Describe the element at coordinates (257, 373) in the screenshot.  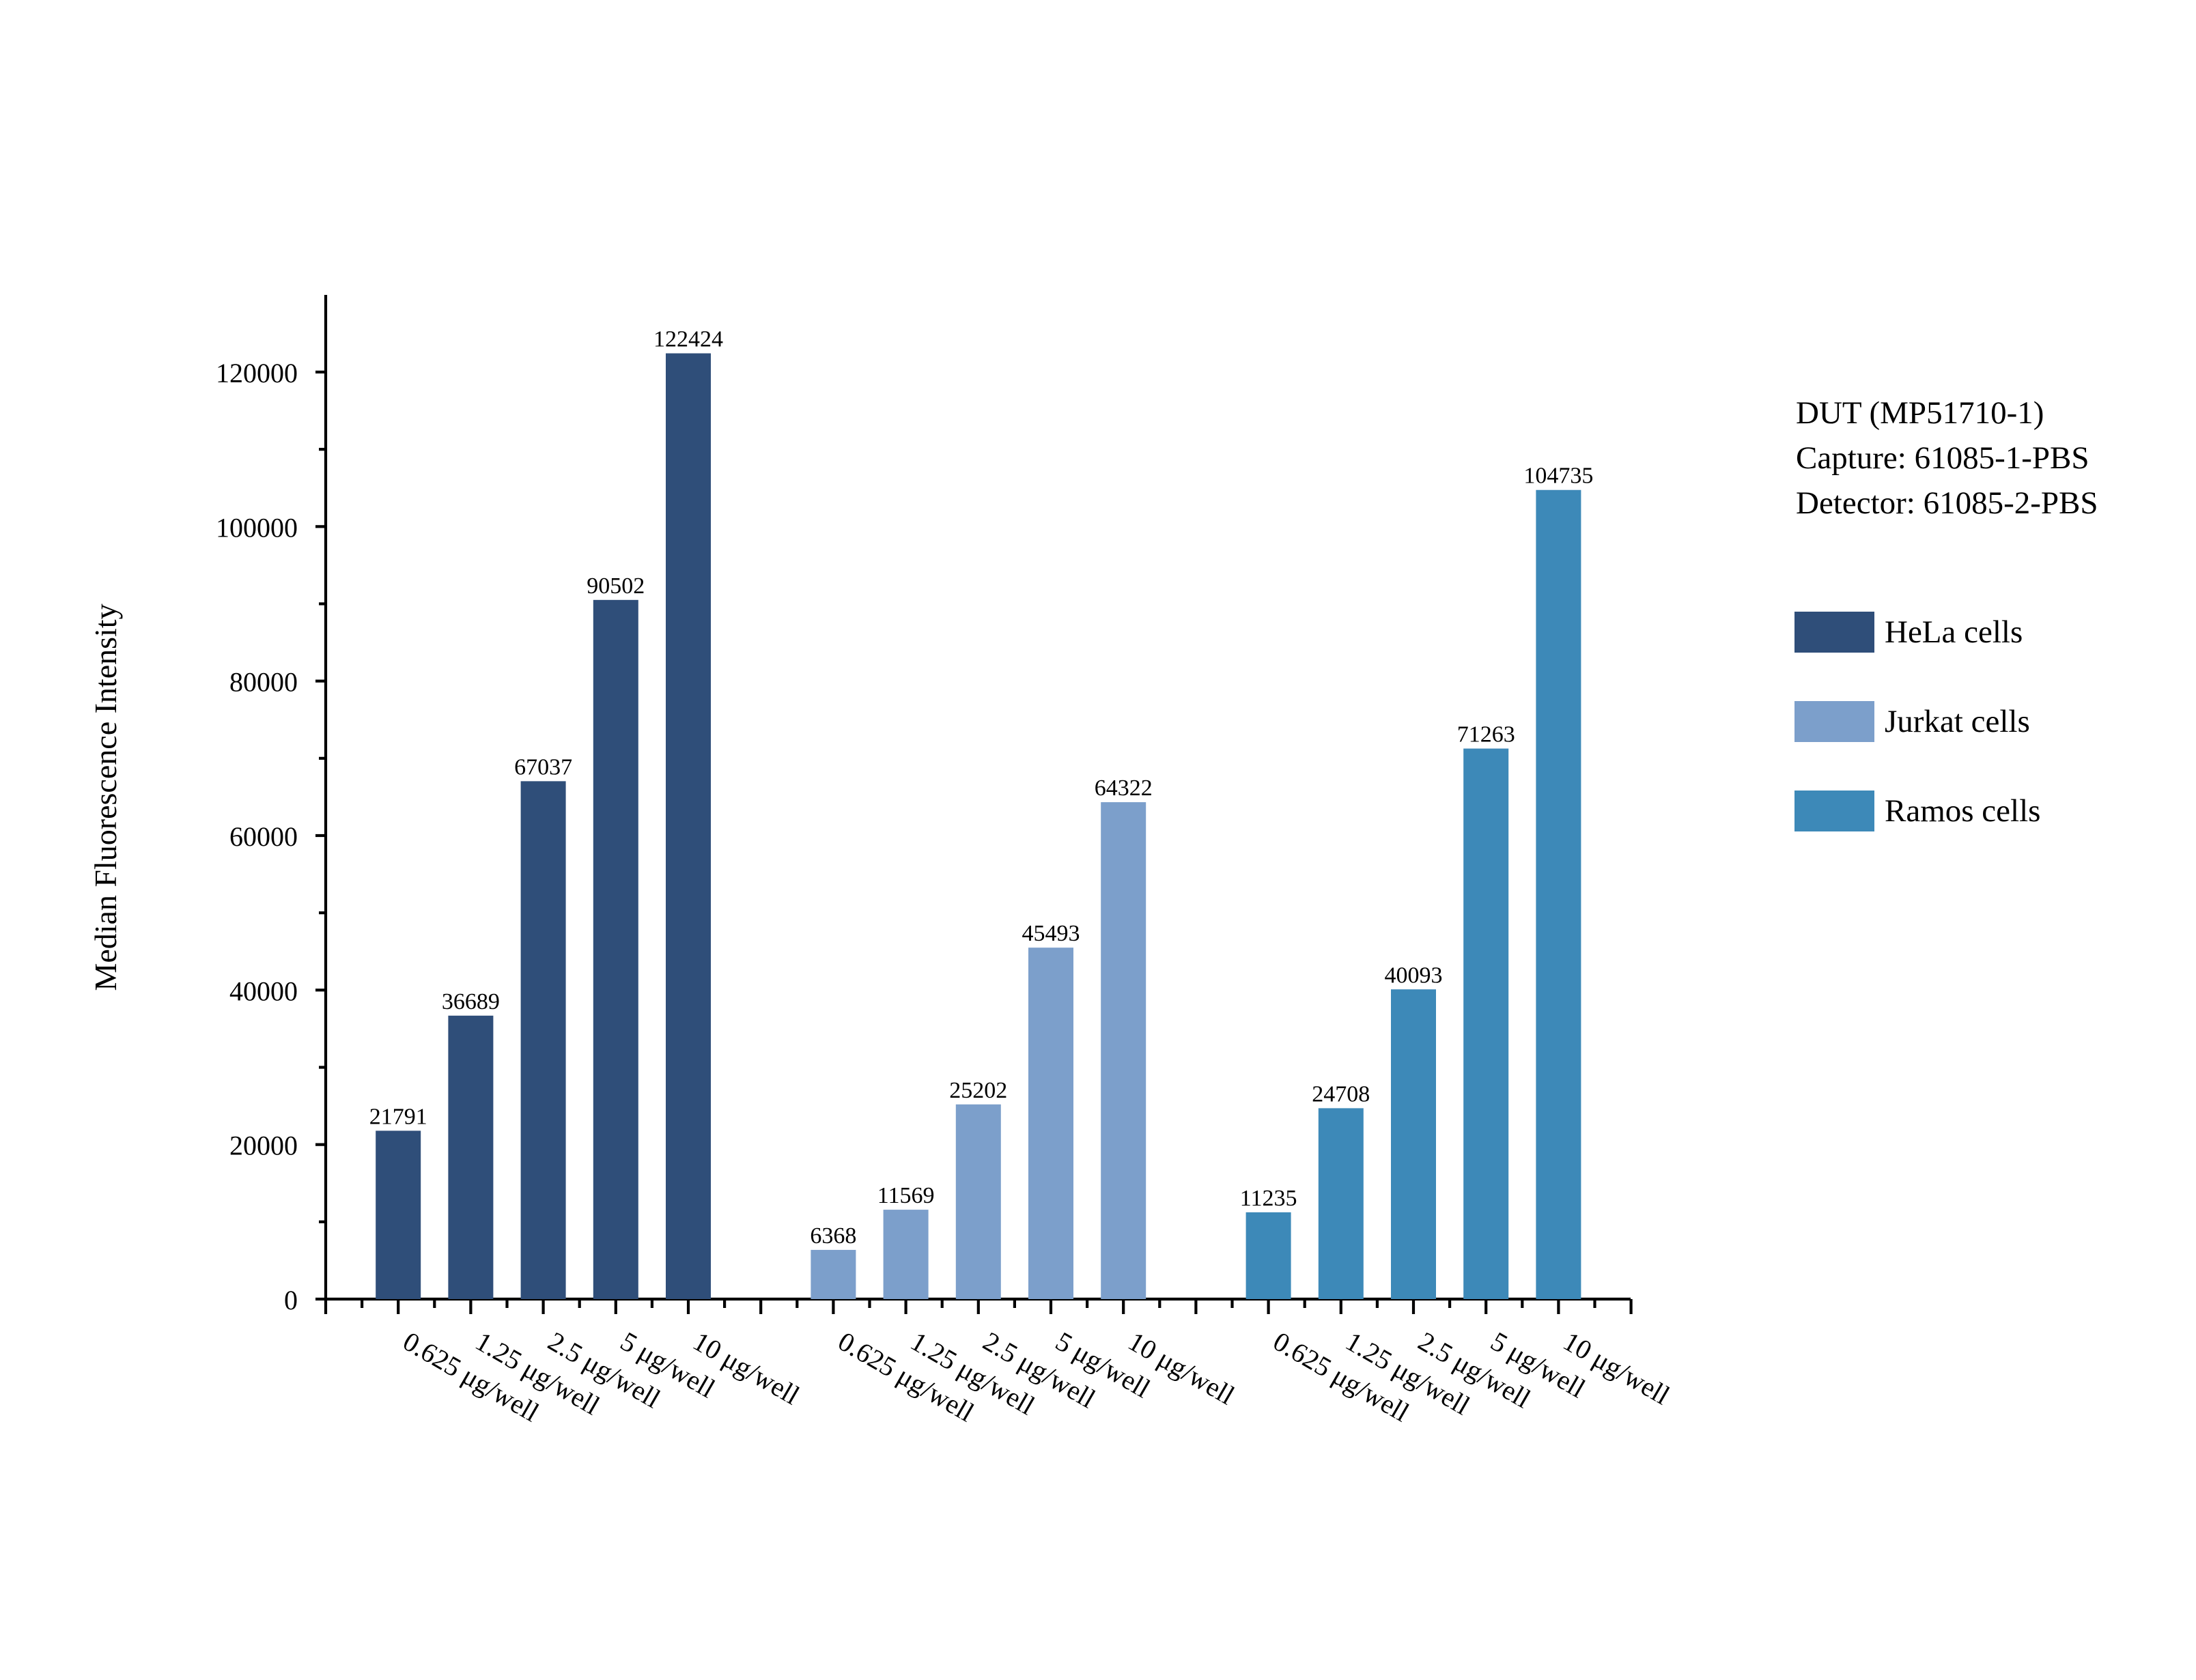
I see `y-tick-label: 120000` at that location.